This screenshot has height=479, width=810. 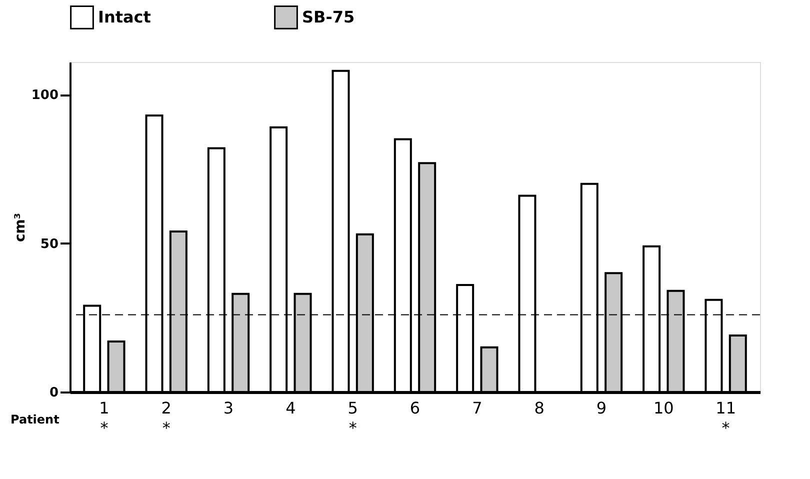 What do you see at coordinates (477, 408) in the screenshot?
I see `x-tick-label: 7` at bounding box center [477, 408].